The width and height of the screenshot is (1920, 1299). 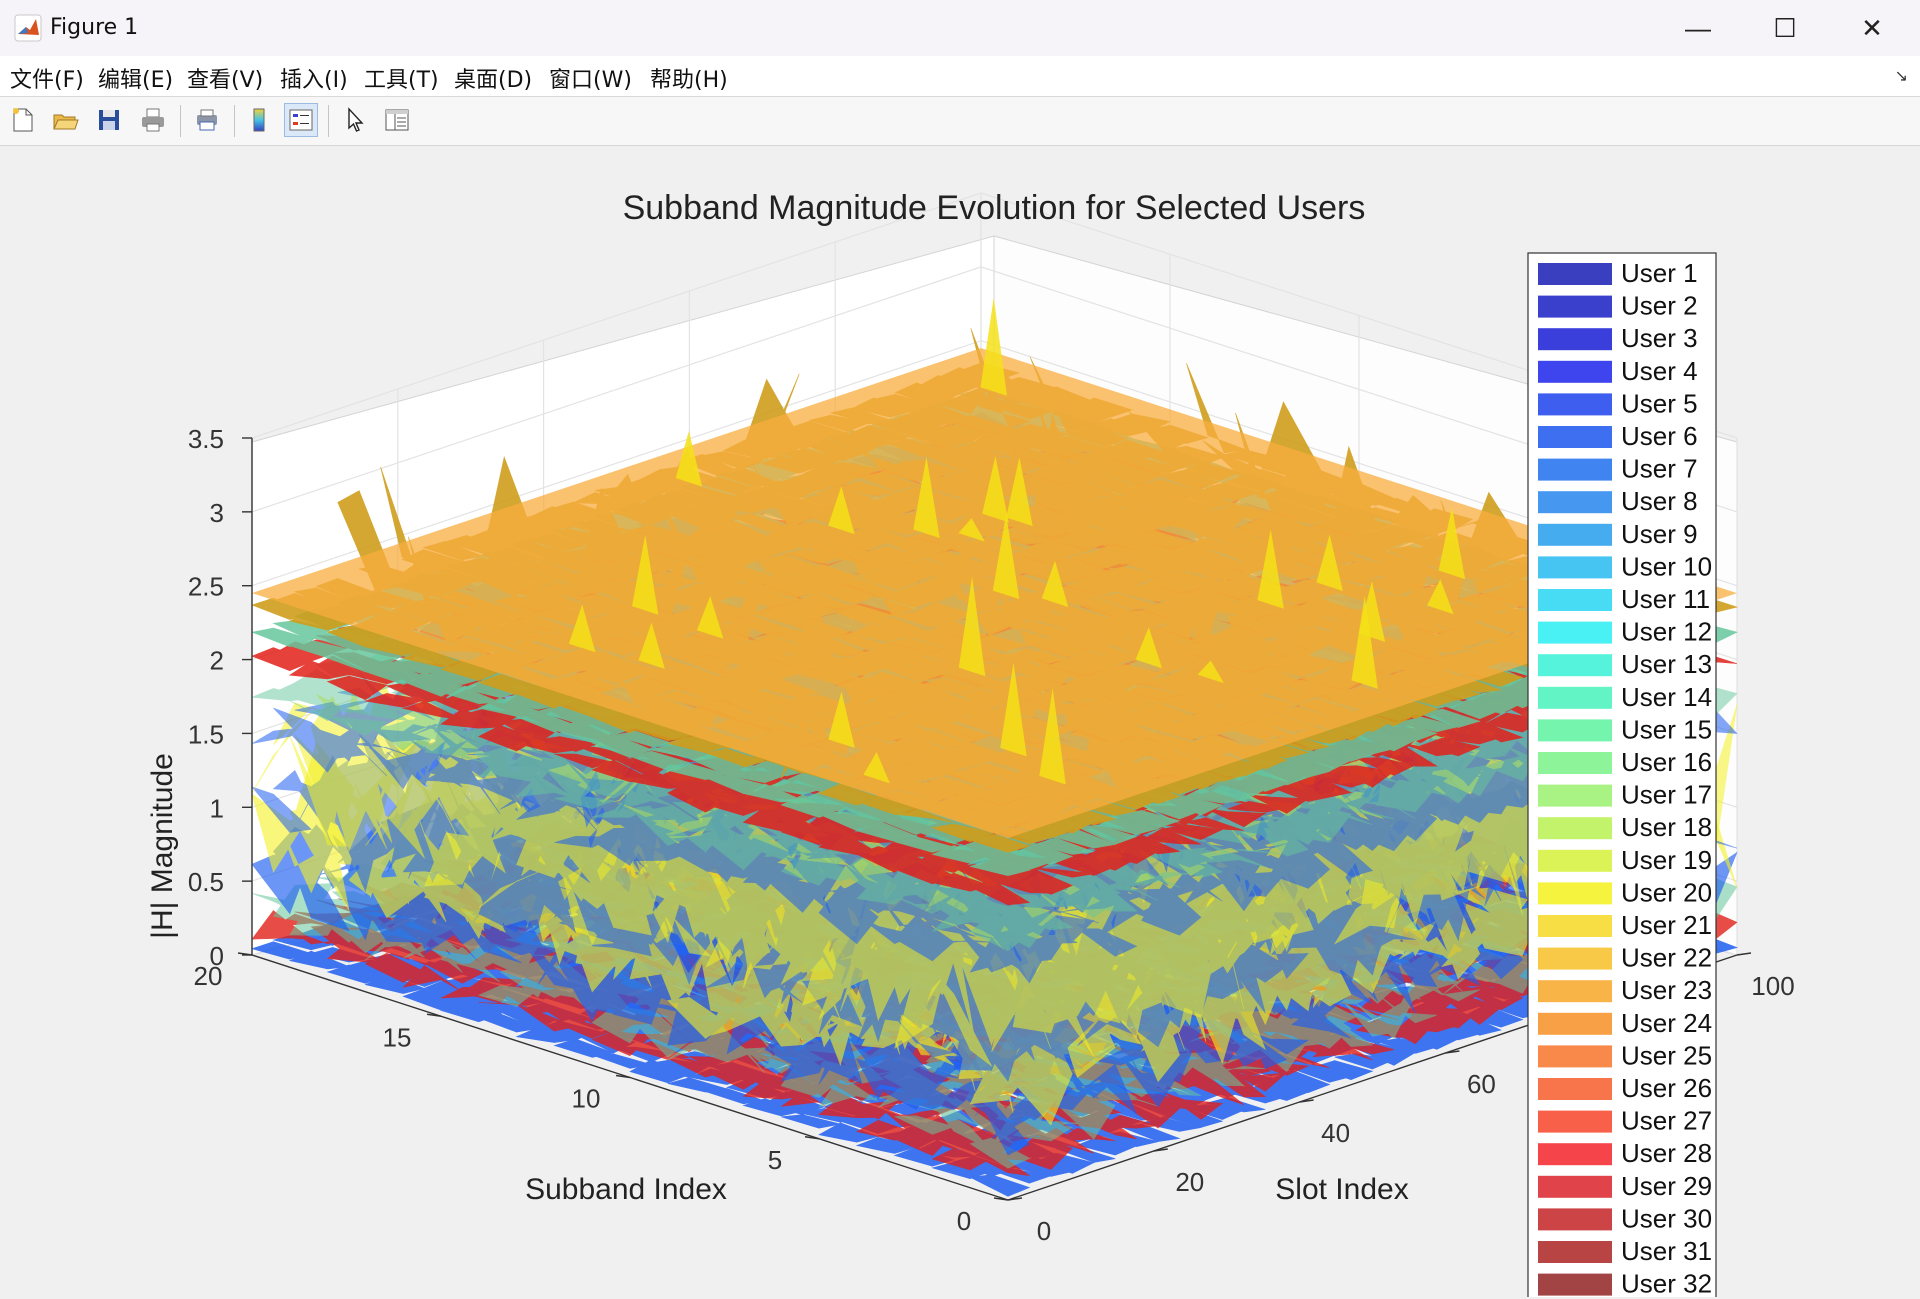 What do you see at coordinates (626, 1189) in the screenshot?
I see `x-axis-label: Subband Index` at bounding box center [626, 1189].